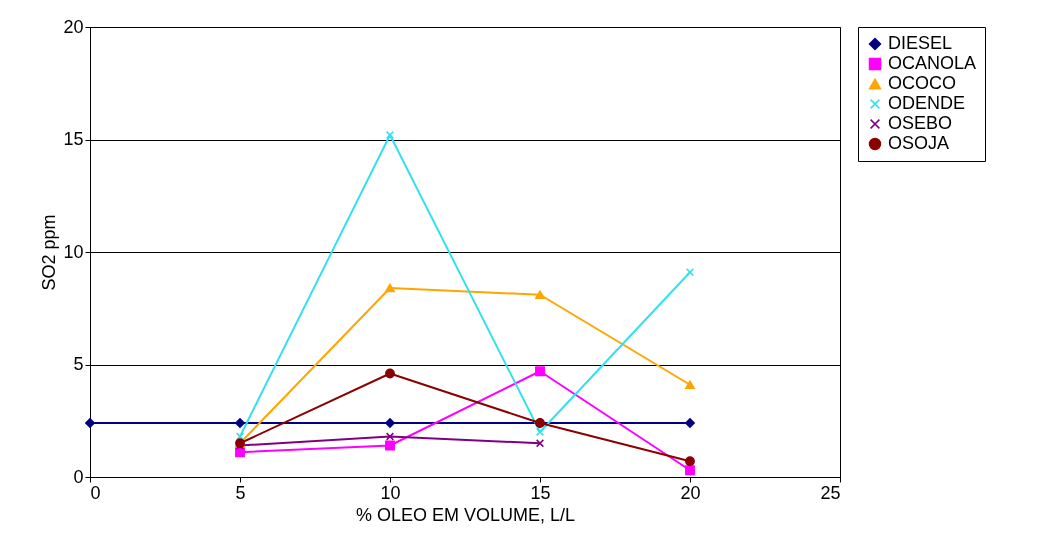 This screenshot has height=559, width=1040. Describe the element at coordinates (240, 492) in the screenshot. I see `x-tick-label: 5` at that location.